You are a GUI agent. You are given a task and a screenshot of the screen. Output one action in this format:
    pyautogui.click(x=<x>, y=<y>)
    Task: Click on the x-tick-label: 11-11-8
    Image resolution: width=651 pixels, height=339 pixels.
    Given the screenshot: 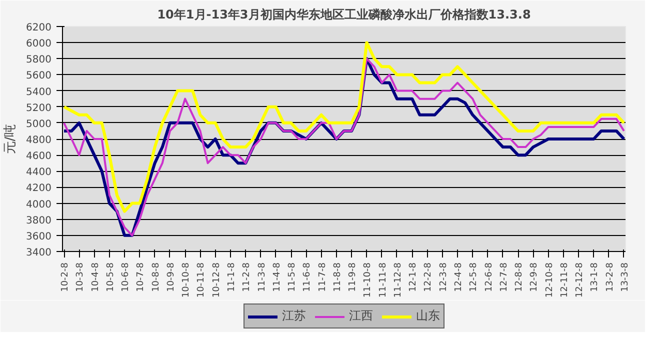 What is the action you would take?
    pyautogui.click(x=383, y=280)
    